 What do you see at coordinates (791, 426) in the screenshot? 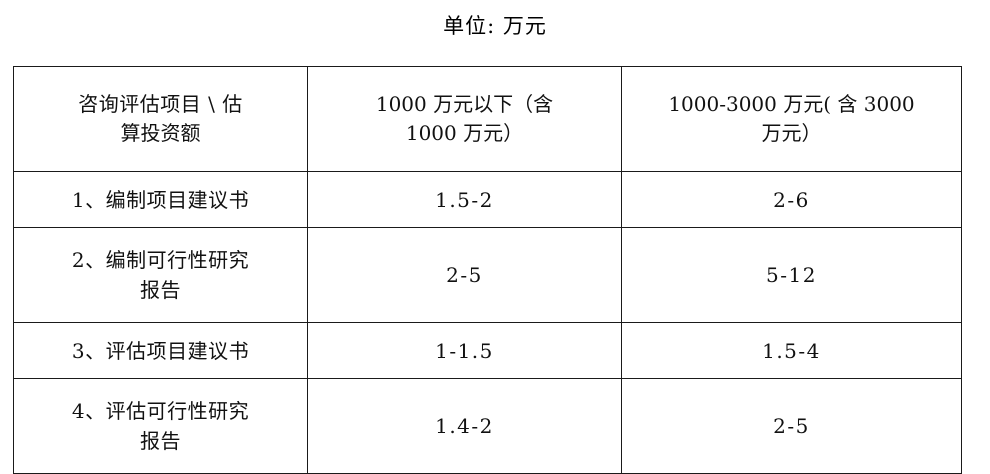
I see `row-value-1000-3000: 2-5` at bounding box center [791, 426].